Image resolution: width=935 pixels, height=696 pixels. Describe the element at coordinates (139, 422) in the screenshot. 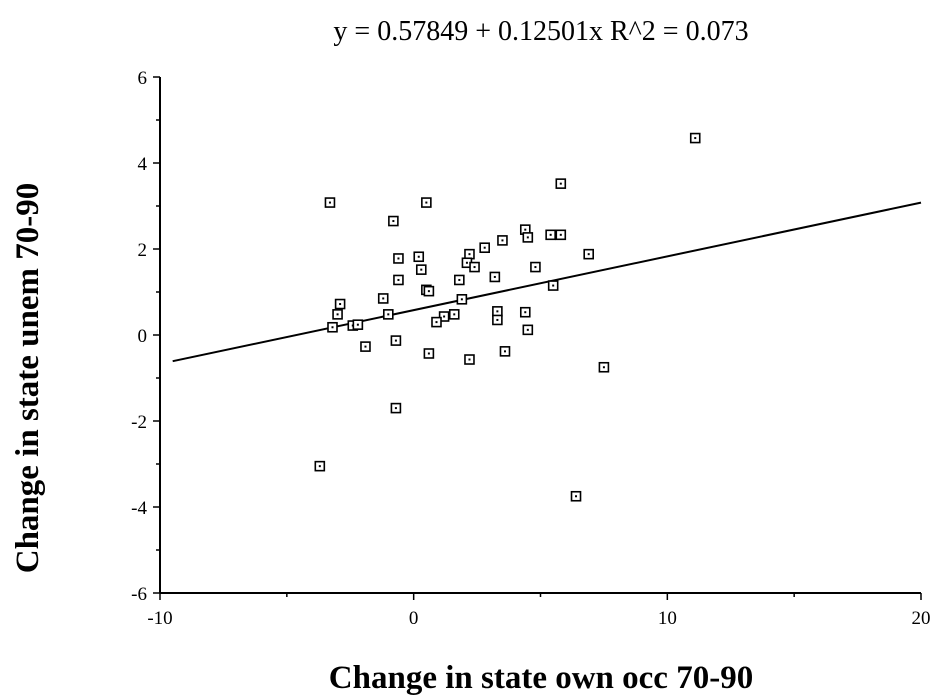

I see `y-tick-label: -2` at that location.